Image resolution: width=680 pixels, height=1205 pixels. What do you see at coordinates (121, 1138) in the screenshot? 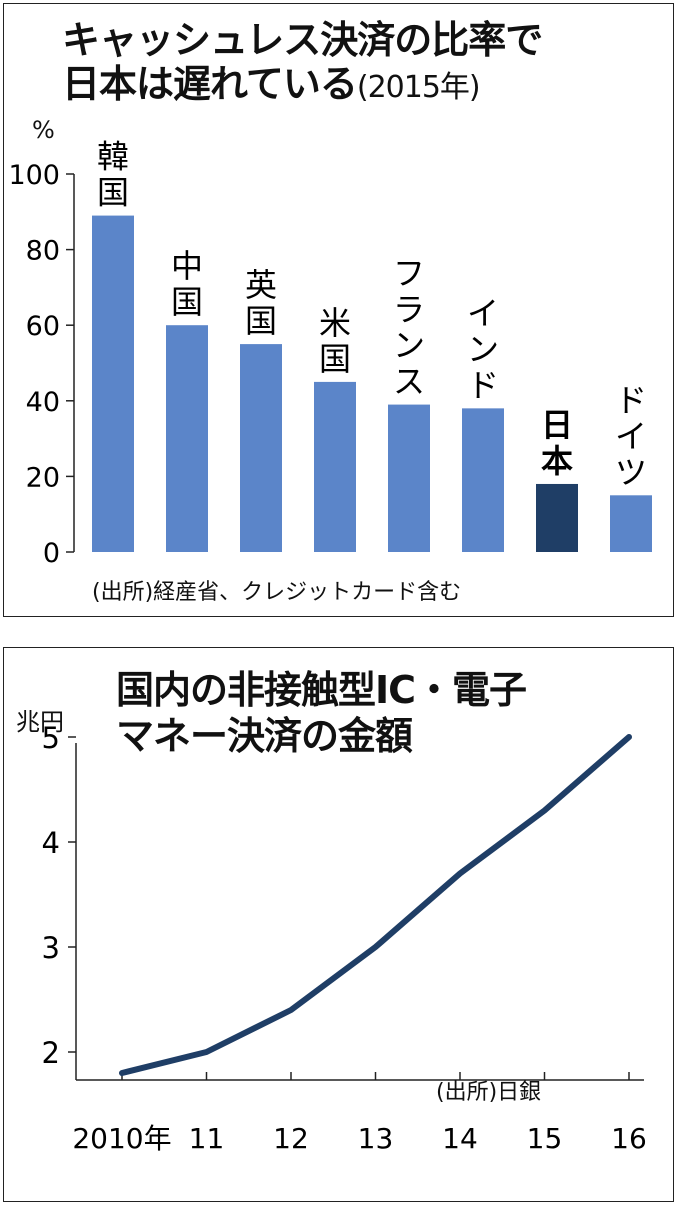
I see `x-tick-label: 2010年` at bounding box center [121, 1138].